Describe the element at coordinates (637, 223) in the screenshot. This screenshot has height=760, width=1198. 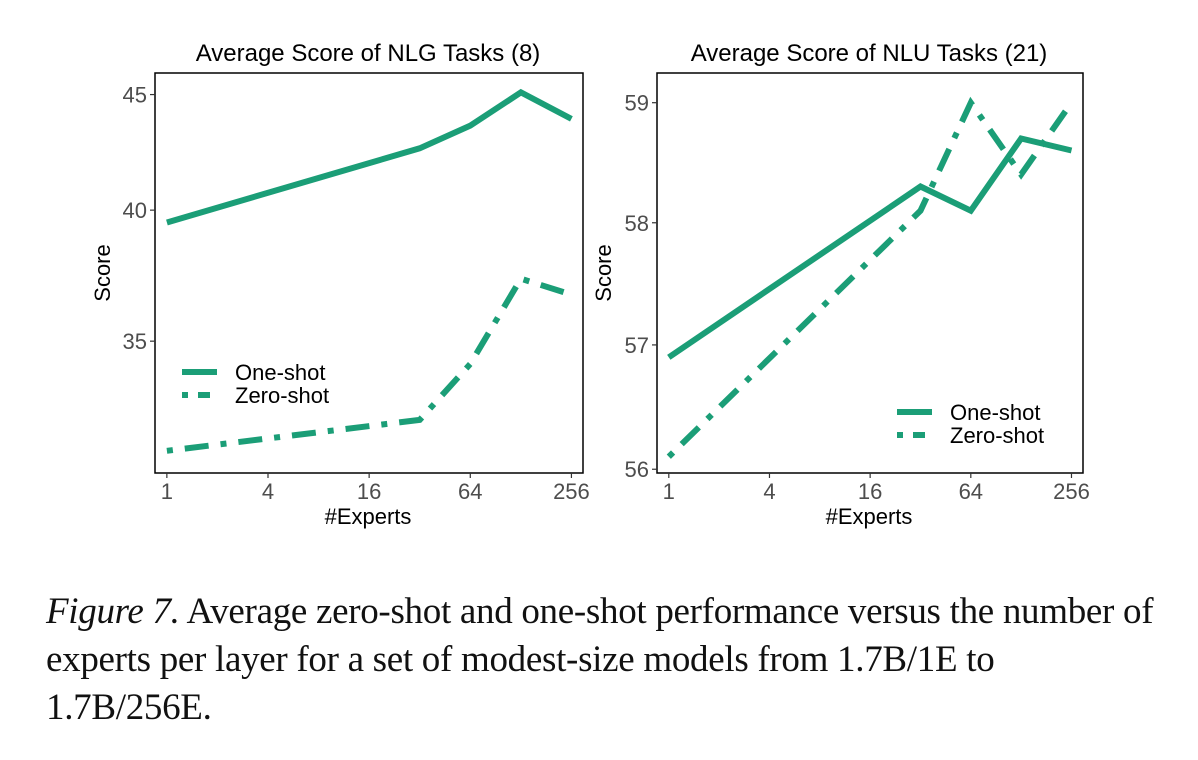
I see `y-tick-label: 58` at that location.